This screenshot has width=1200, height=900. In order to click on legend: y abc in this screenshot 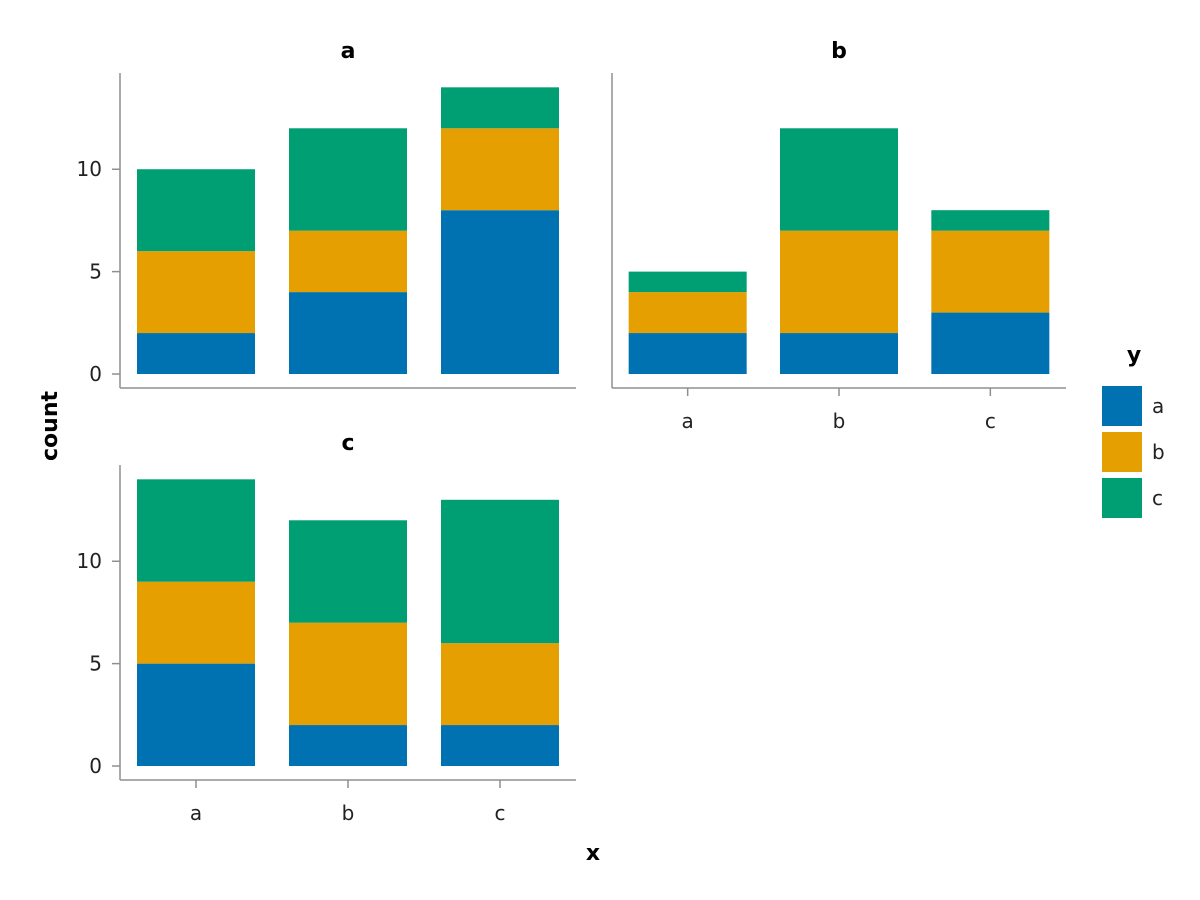, I will do `click(1133, 430)`.